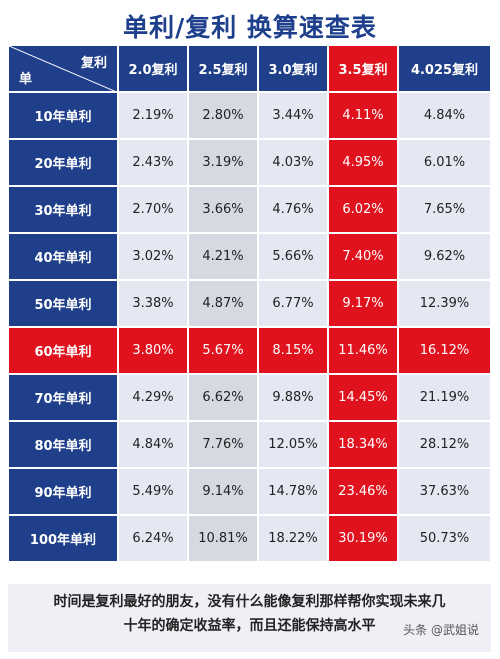 Image resolution: width=500 pixels, height=659 pixels. Describe the element at coordinates (223, 303) in the screenshot. I see `table-cell: 4.87%` at that location.